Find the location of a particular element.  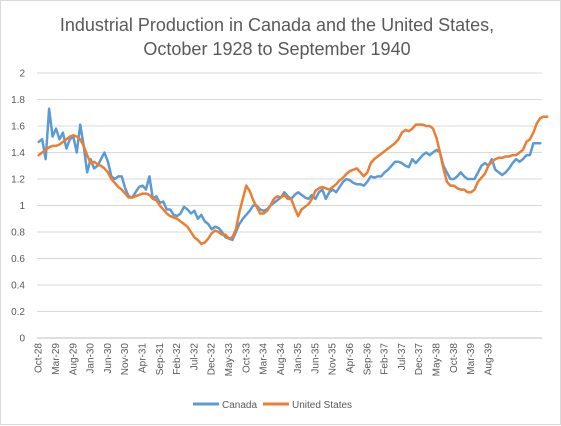

x-tick-label: Mar-29 is located at coordinates (56, 359).